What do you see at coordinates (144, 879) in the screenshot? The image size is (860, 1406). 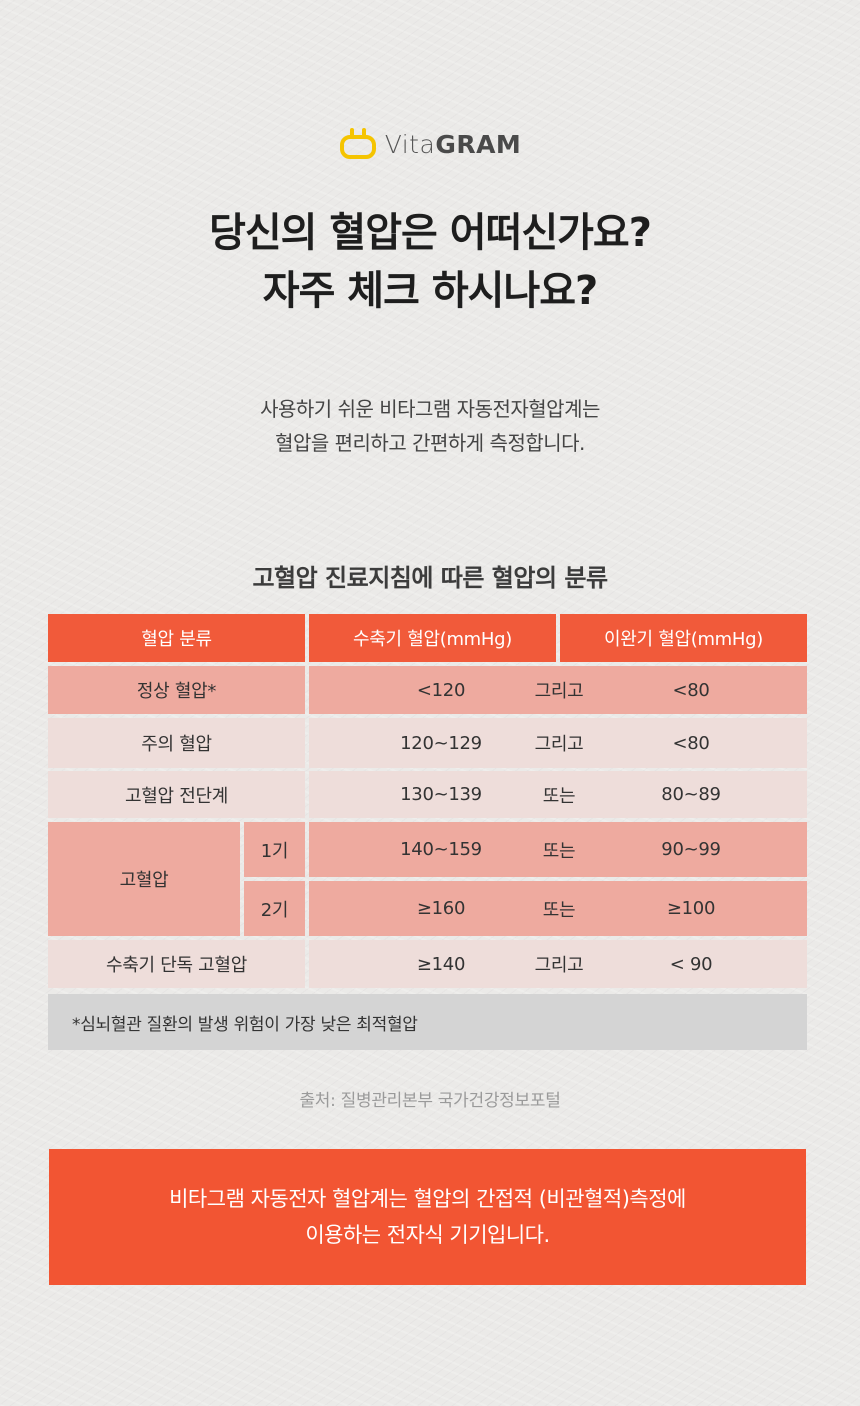 I see `row-category-hypertension: 고혈압` at bounding box center [144, 879].